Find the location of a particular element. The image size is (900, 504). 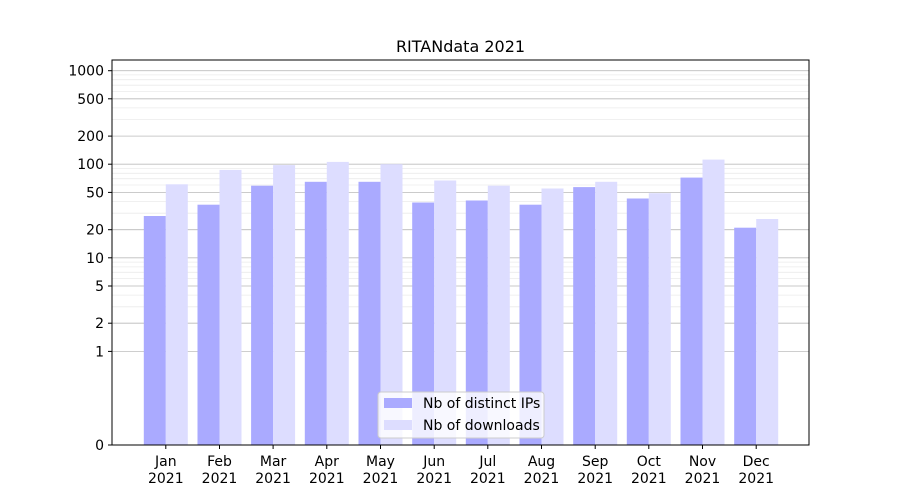

y-tick-label: 500 is located at coordinates (90, 100).